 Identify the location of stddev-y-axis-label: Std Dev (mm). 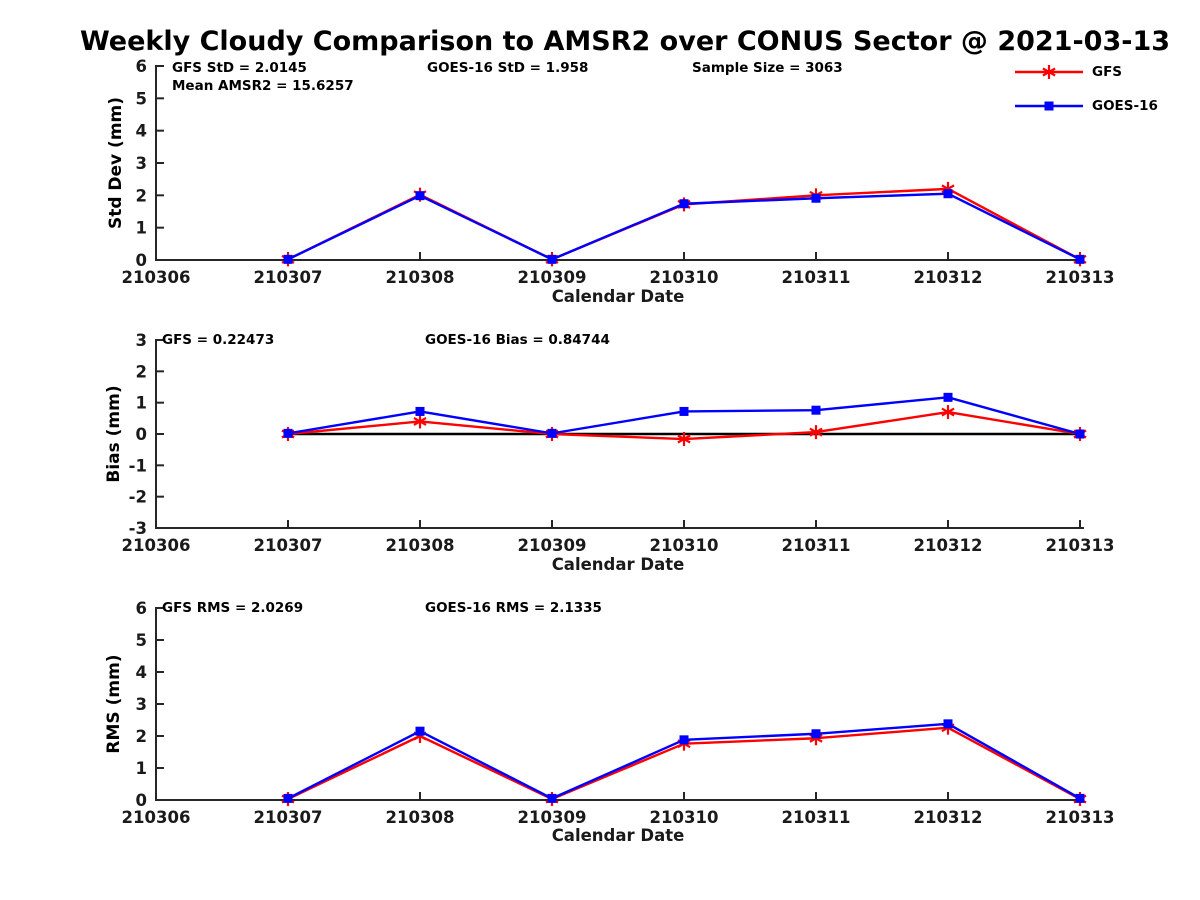
(116, 163).